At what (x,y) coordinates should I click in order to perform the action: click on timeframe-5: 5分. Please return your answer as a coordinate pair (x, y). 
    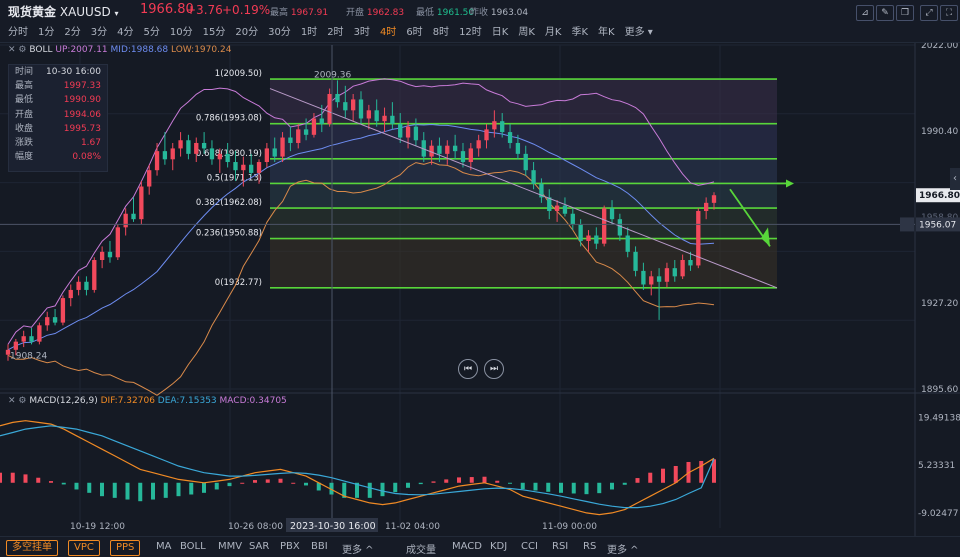
    Looking at the image, I should click on (151, 32).